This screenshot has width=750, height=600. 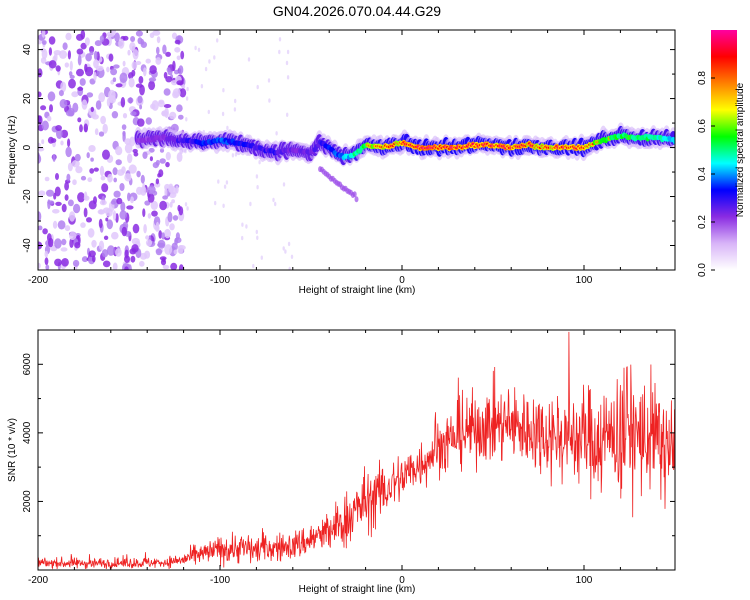 I want to click on y-tick-label: -20, so click(x=27, y=196).